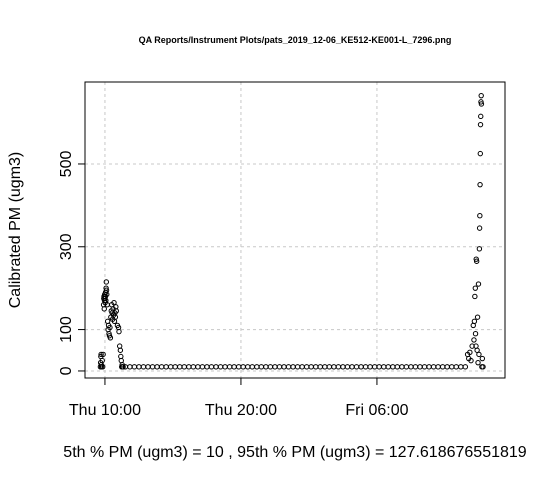  What do you see at coordinates (66, 164) in the screenshot?
I see `y-tick-label: 500` at bounding box center [66, 164].